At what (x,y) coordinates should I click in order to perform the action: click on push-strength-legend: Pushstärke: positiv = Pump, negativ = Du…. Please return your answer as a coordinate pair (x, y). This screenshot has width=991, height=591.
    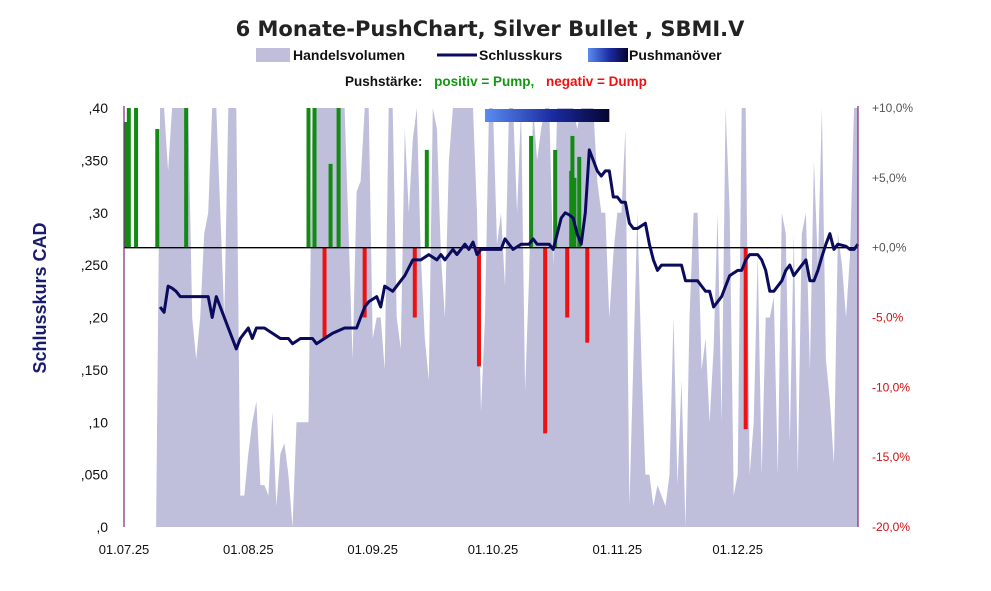
    Looking at the image, I should click on (496, 81).